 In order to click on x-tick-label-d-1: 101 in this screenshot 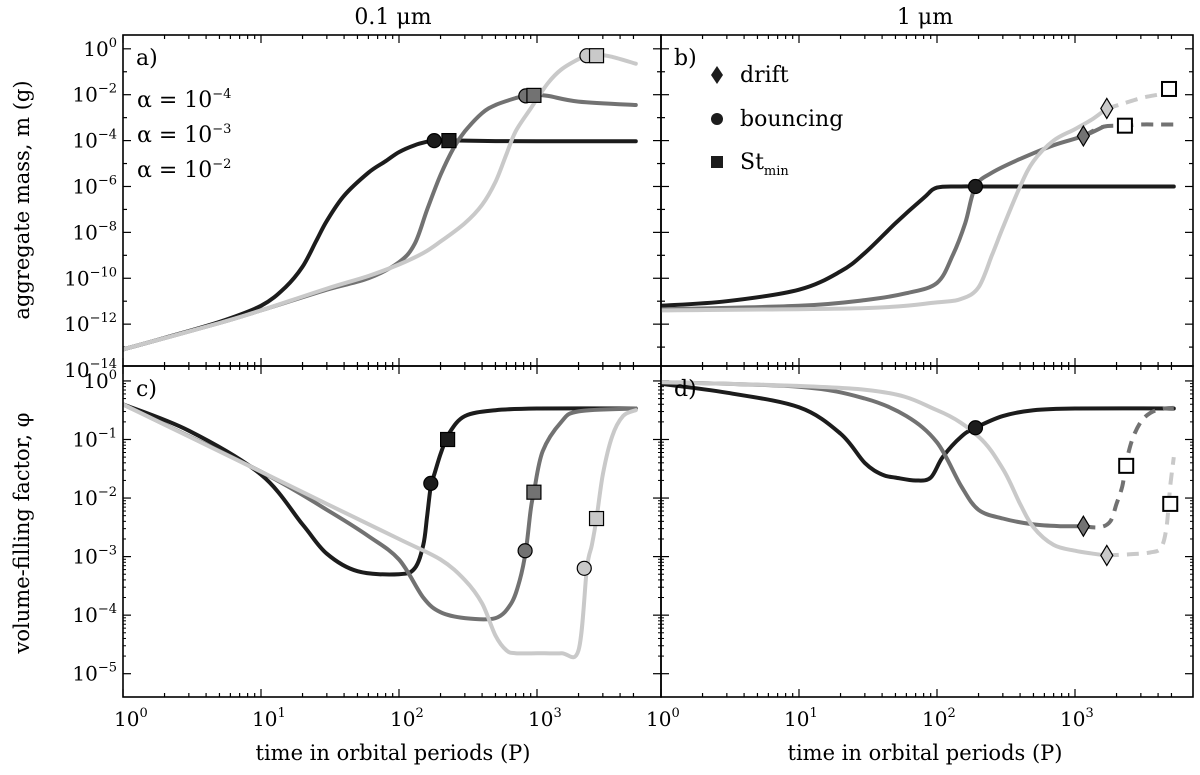, I will do `click(801, 718)`.